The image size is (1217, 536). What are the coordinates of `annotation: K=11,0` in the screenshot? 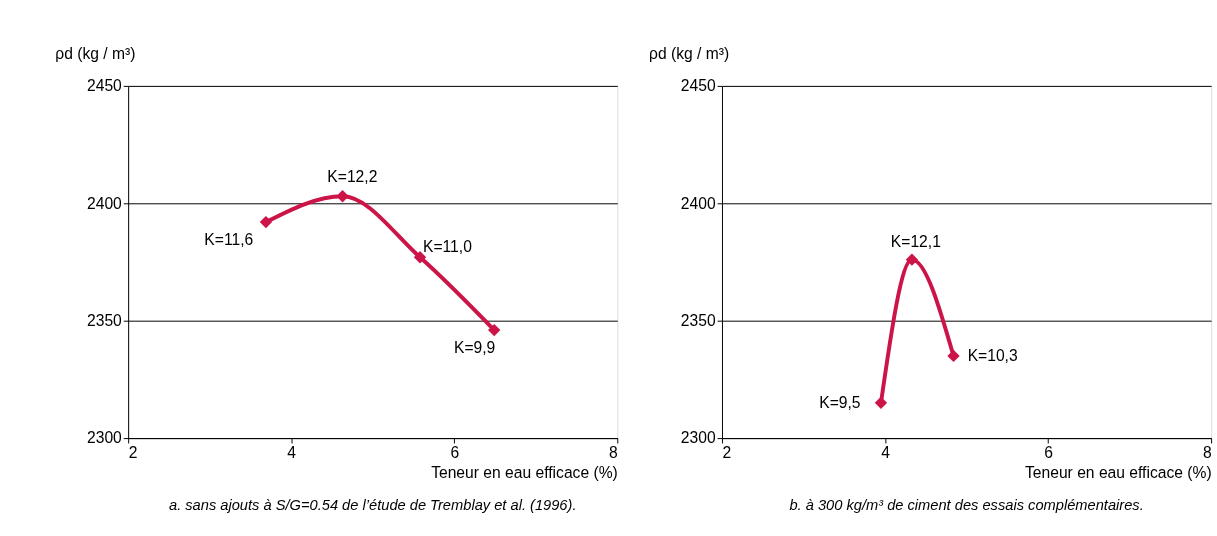 It's located at (447, 247).